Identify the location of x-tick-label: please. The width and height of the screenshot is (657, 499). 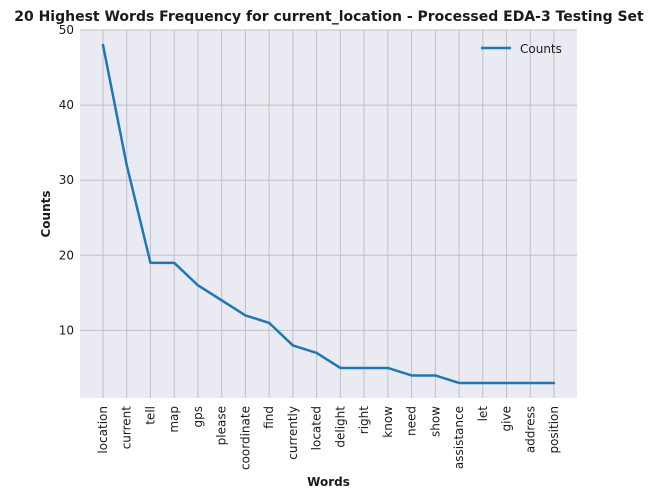
(222, 425).